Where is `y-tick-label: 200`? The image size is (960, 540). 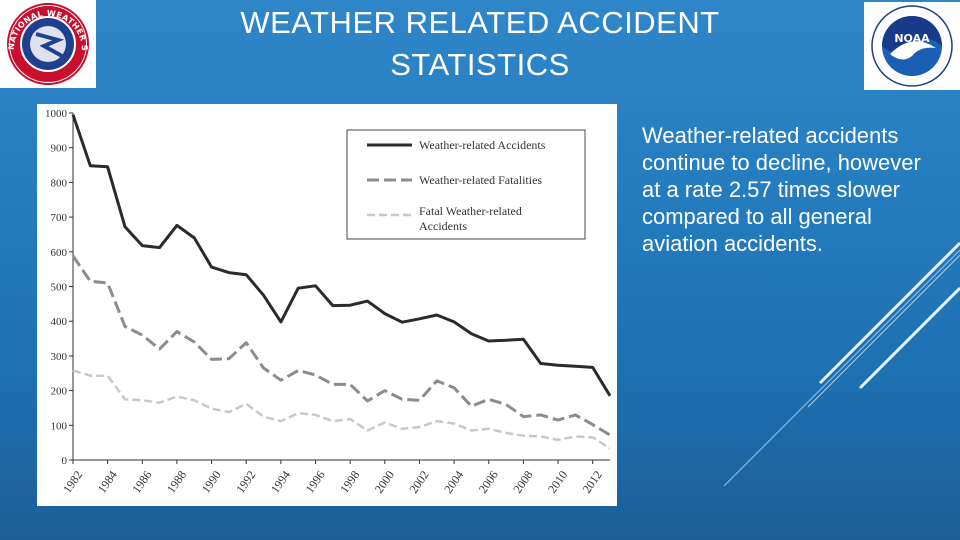
y-tick-label: 200 is located at coordinates (59, 392).